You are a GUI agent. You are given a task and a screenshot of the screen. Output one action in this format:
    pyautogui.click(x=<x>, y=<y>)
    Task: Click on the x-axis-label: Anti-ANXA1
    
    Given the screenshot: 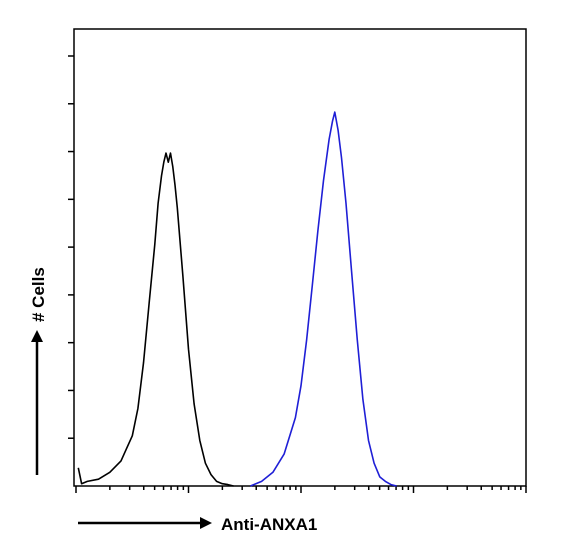 What is the action you would take?
    pyautogui.click(x=269, y=524)
    